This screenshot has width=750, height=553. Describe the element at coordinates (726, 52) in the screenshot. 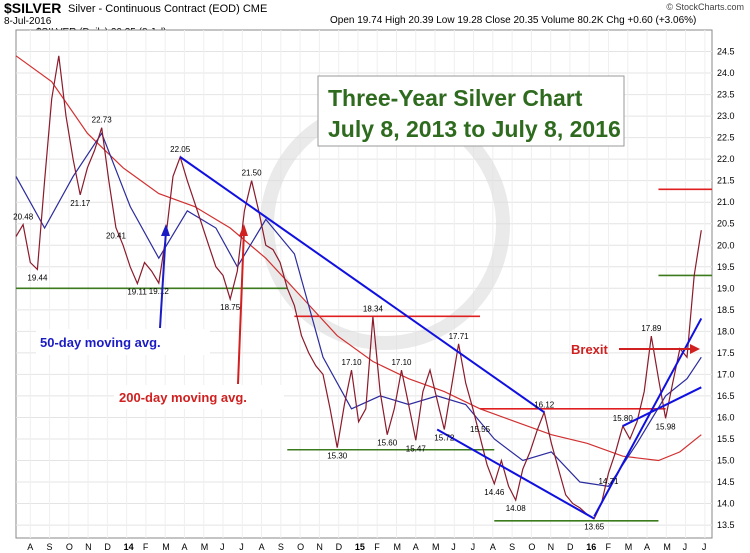

I see `y-tick-label: 24.5` at that location.